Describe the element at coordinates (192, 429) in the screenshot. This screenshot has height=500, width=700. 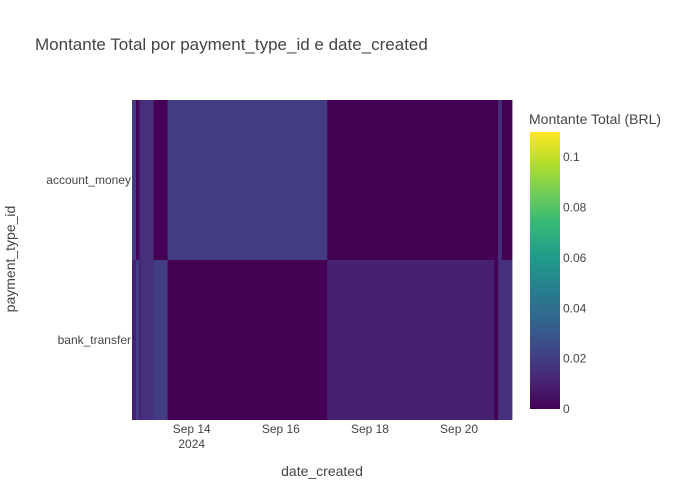
I see `x-tick-label: Sep 14` at that location.